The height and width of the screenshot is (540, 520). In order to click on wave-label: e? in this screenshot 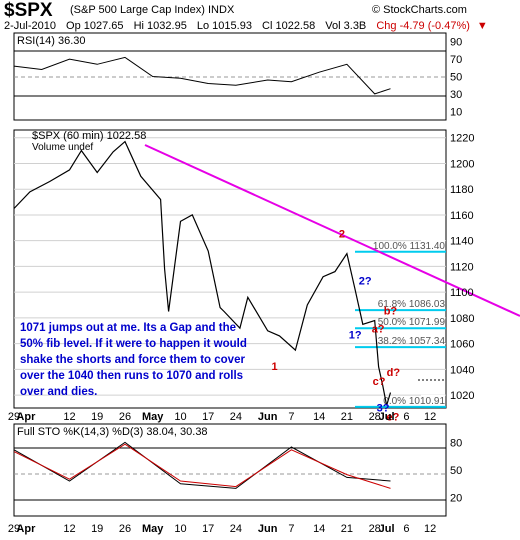, I will do `click(393, 418)`.